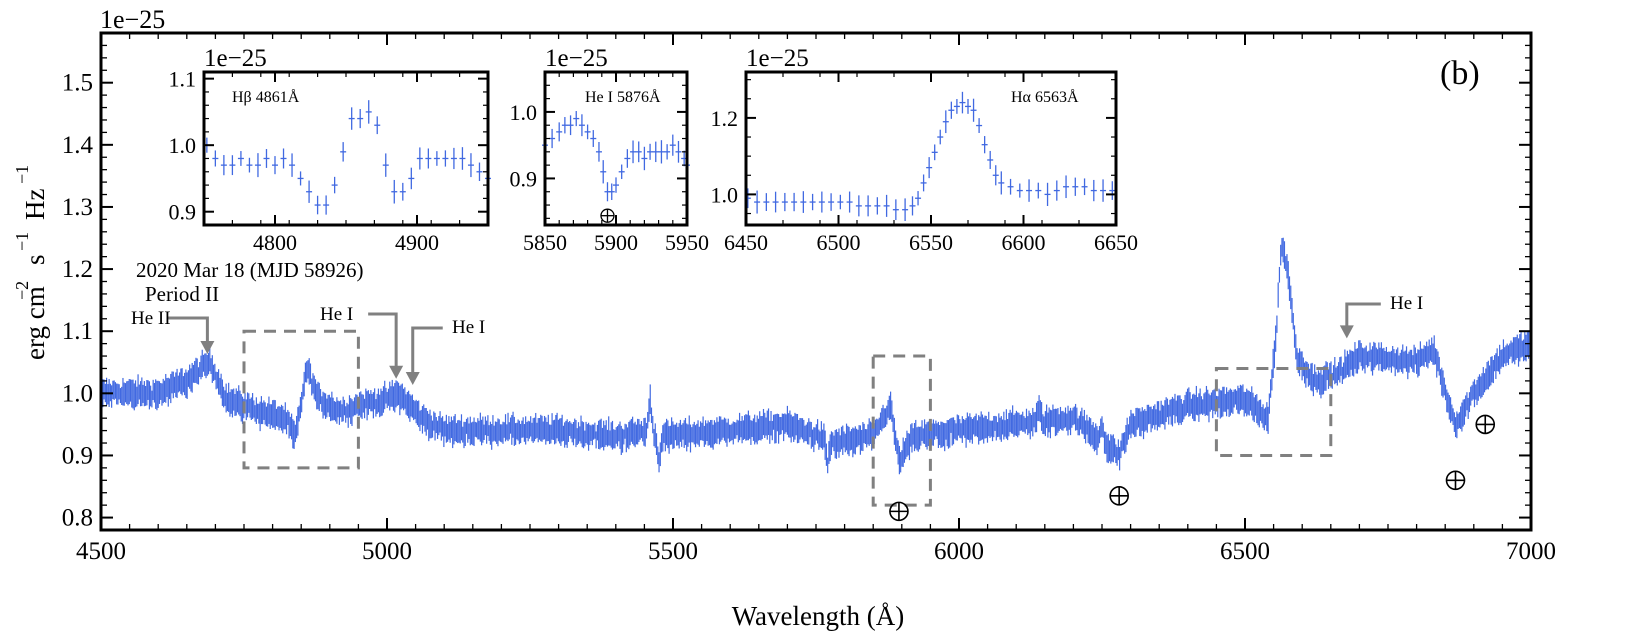 The height and width of the screenshot is (641, 1634). What do you see at coordinates (77, 207) in the screenshot?
I see `y-tick-label: 1.3` at bounding box center [77, 207].